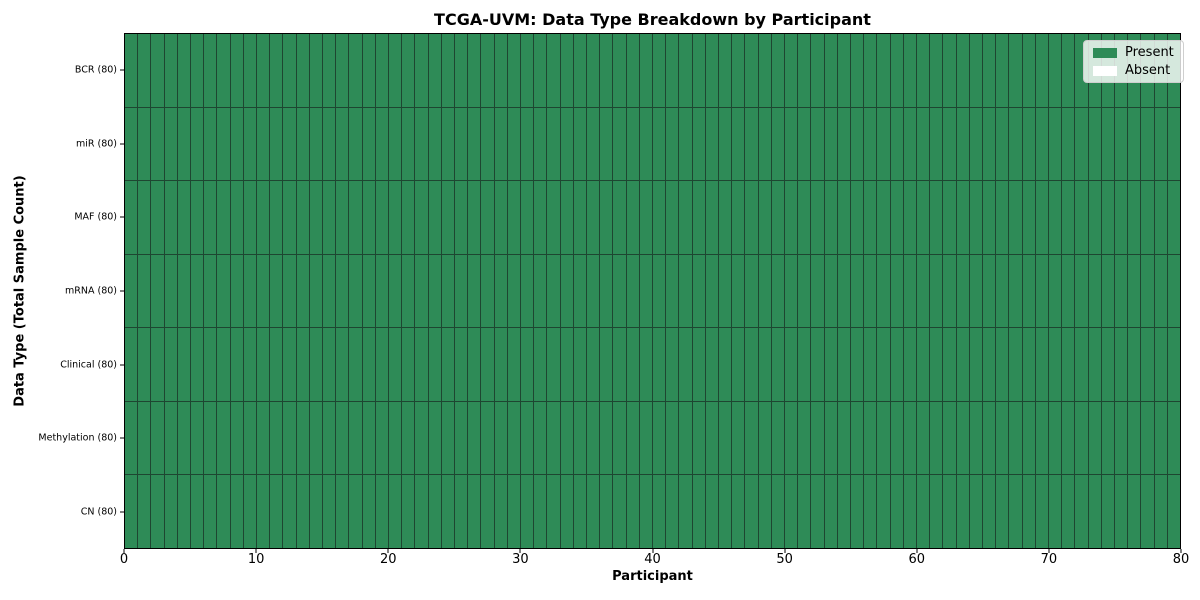  What do you see at coordinates (95, 217) in the screenshot?
I see `y-tick-label: MAF (80)` at bounding box center [95, 217].